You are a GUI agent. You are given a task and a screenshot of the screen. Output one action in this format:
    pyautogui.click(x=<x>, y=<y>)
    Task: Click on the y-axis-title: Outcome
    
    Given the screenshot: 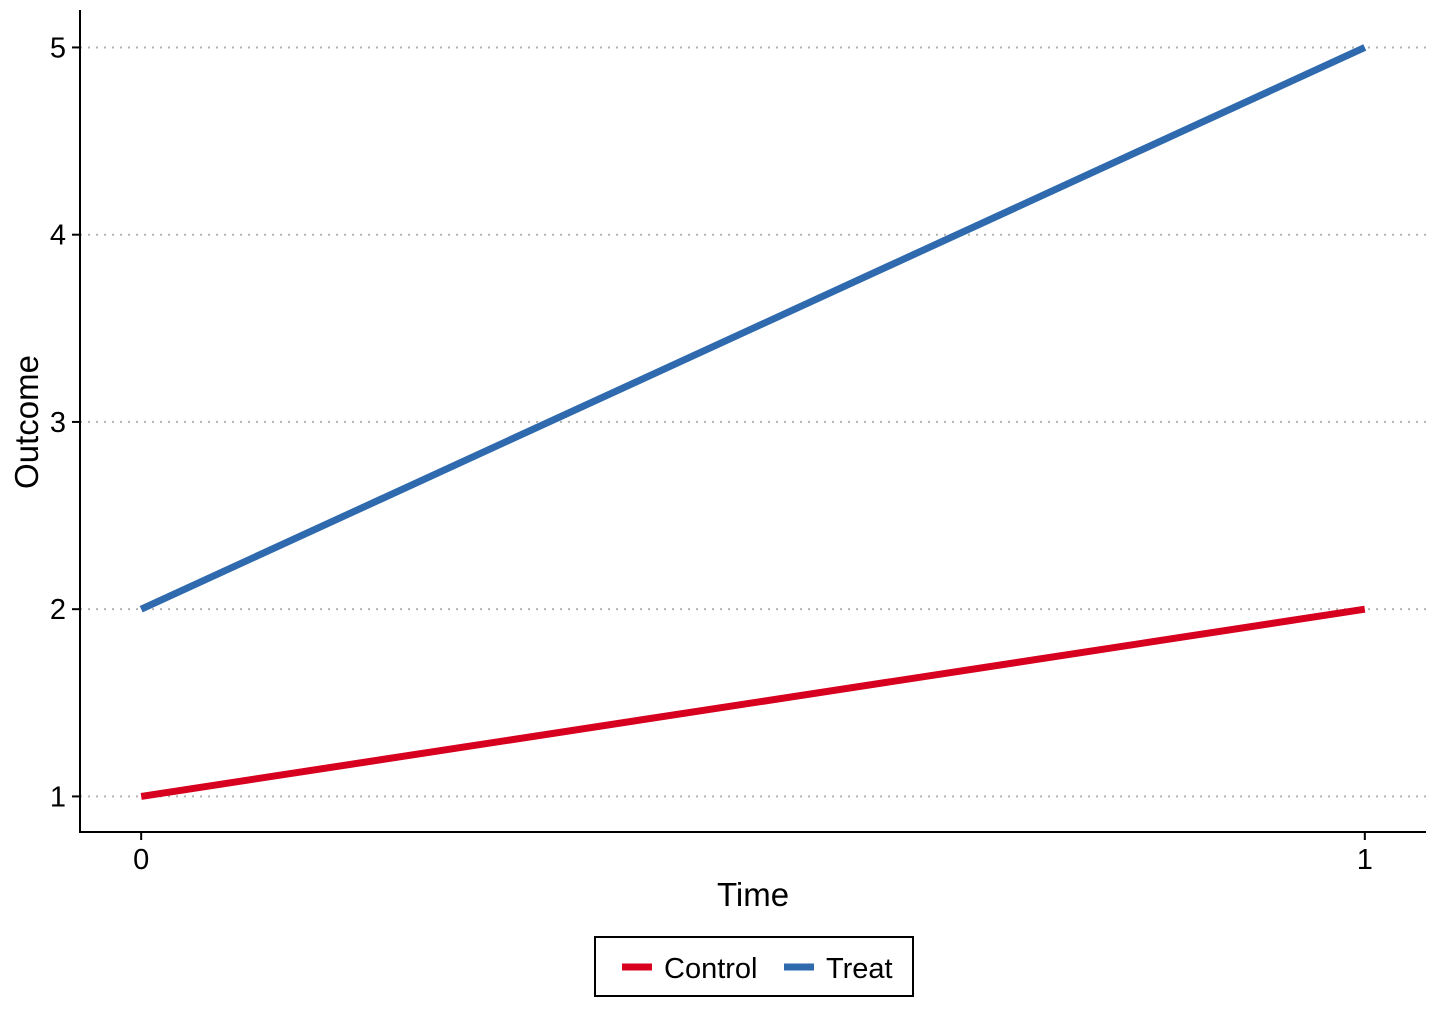 What is the action you would take?
    pyautogui.click(x=26, y=422)
    